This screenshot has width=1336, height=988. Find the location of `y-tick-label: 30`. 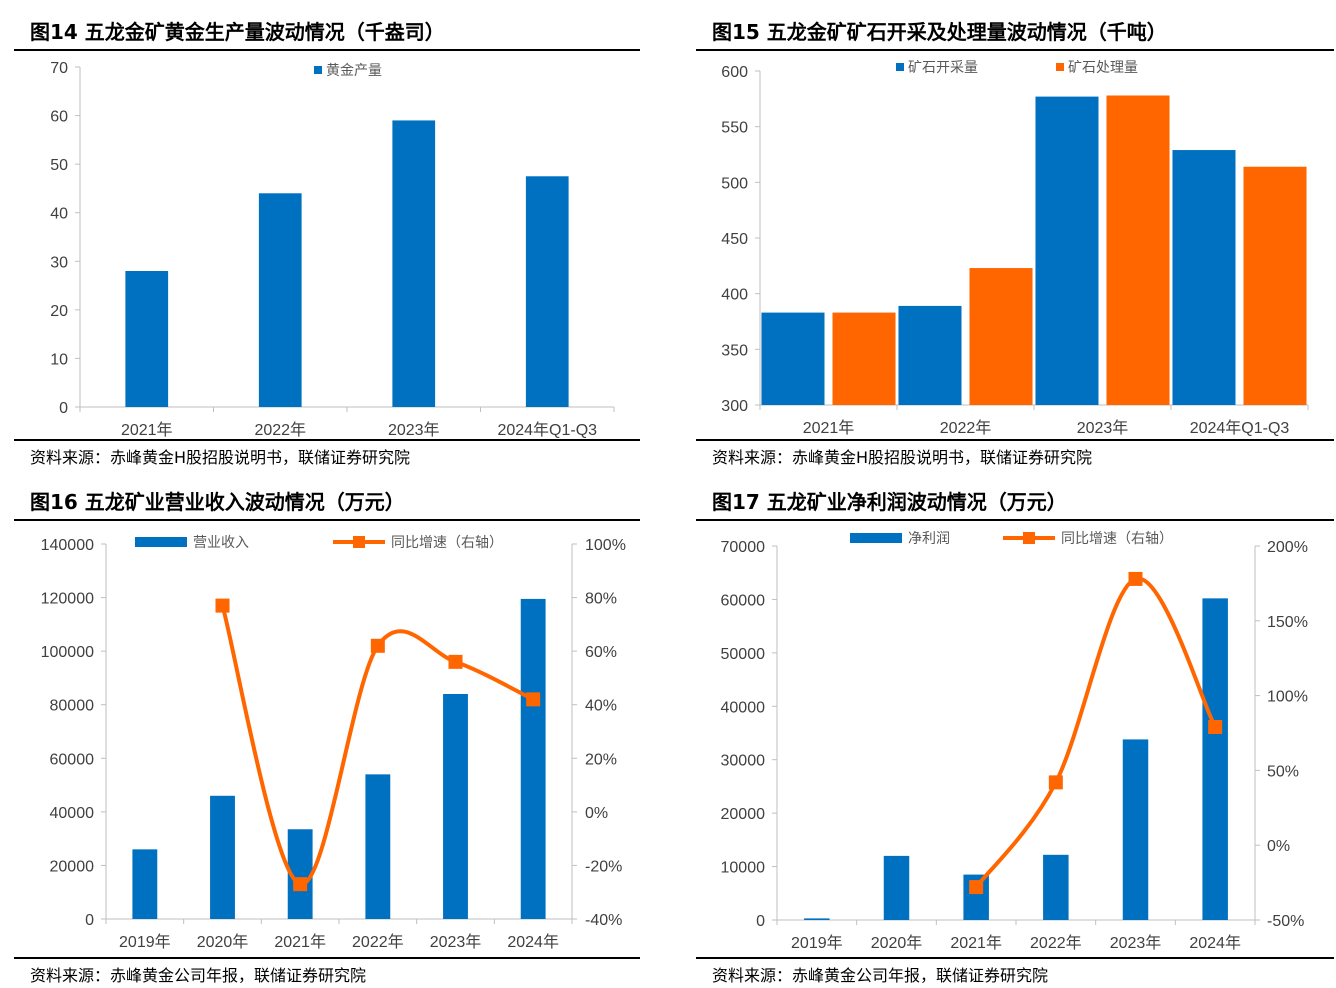

y-tick-label: 30 is located at coordinates (59, 262).